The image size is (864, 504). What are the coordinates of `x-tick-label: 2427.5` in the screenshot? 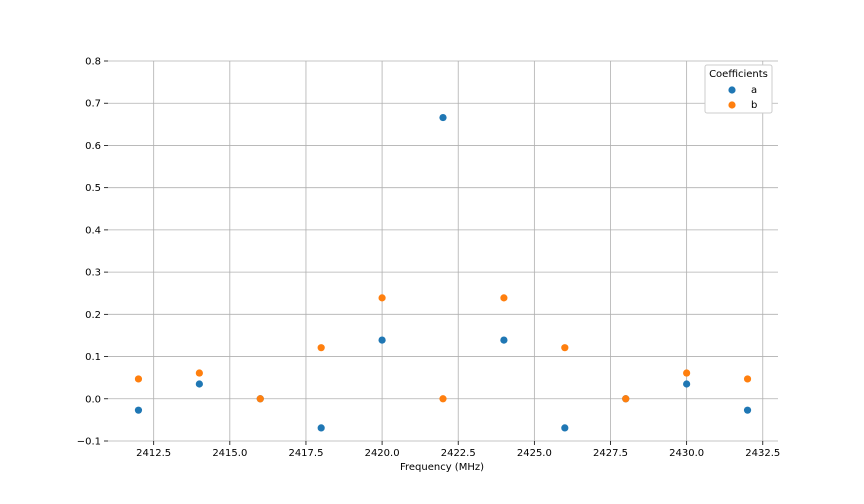 It's located at (610, 453).